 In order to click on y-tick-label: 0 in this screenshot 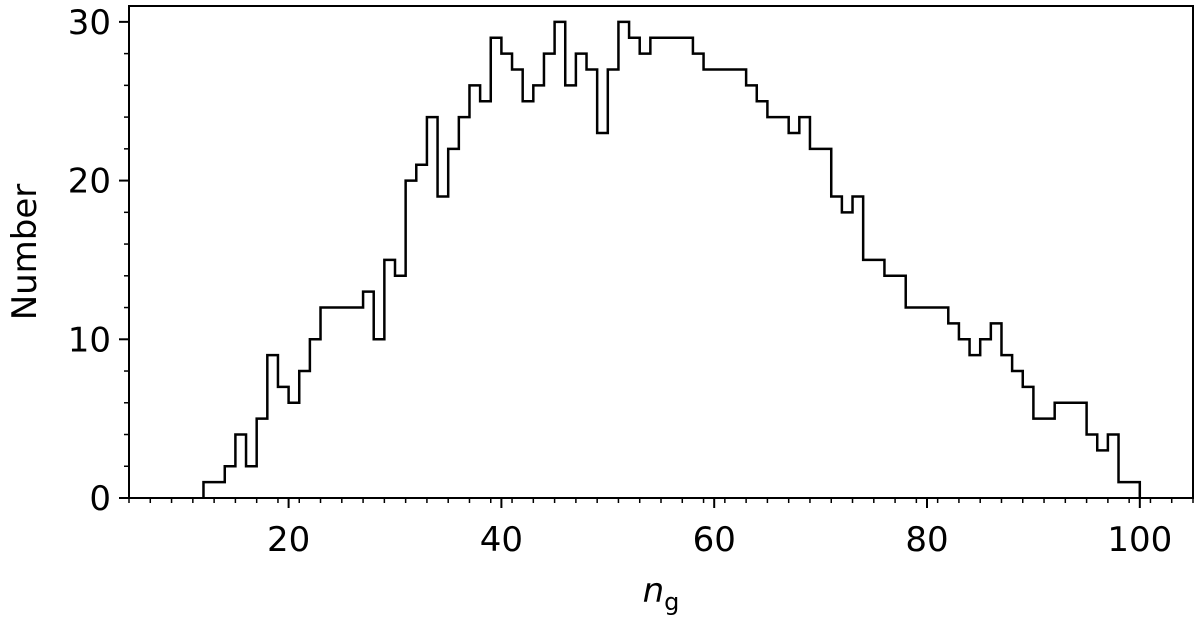, I will do `click(100, 499)`.